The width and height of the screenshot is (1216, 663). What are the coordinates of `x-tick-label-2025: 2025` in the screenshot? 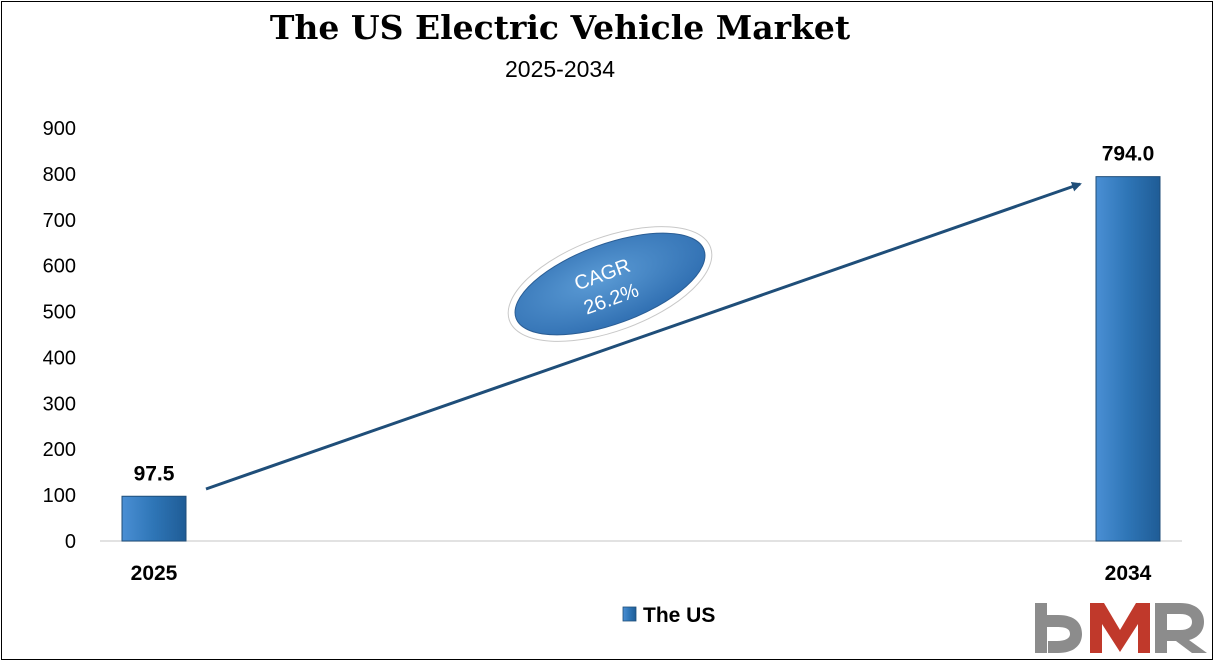 It's located at (154, 573).